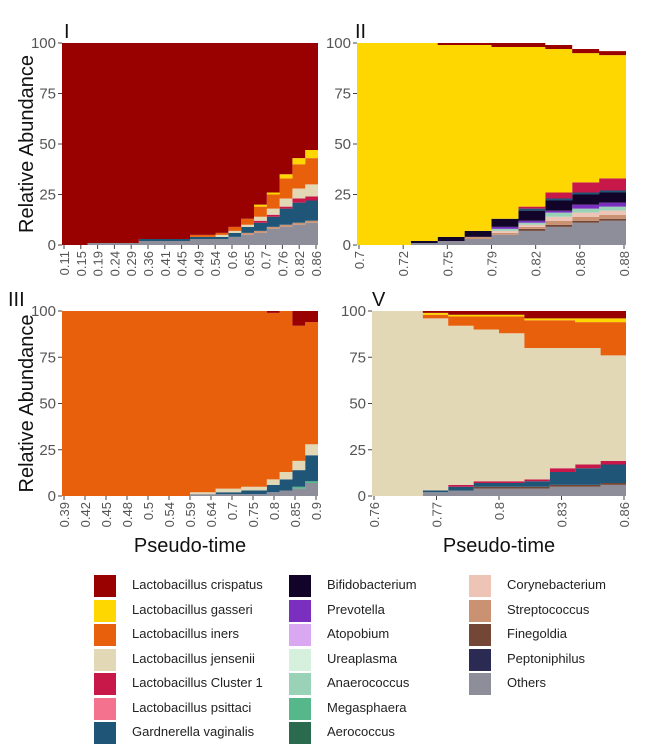 The height and width of the screenshot is (751, 645). I want to click on x-tick-label: 0.24, so click(114, 263).